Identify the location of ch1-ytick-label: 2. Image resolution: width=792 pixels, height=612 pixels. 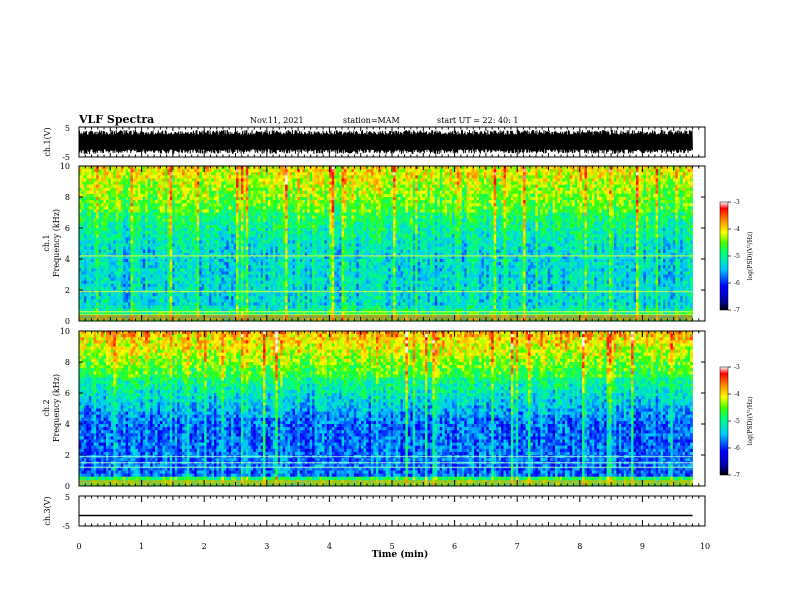
(67, 290).